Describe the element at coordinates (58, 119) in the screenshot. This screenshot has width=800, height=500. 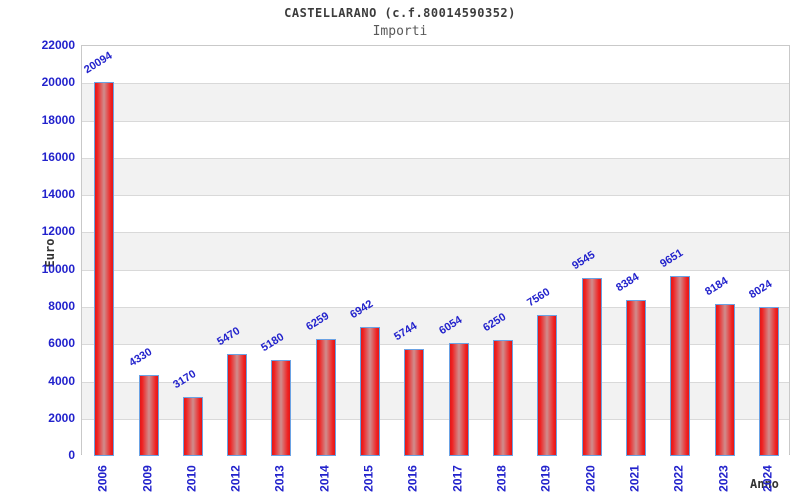
I see `y-tick-label: 18000` at that location.